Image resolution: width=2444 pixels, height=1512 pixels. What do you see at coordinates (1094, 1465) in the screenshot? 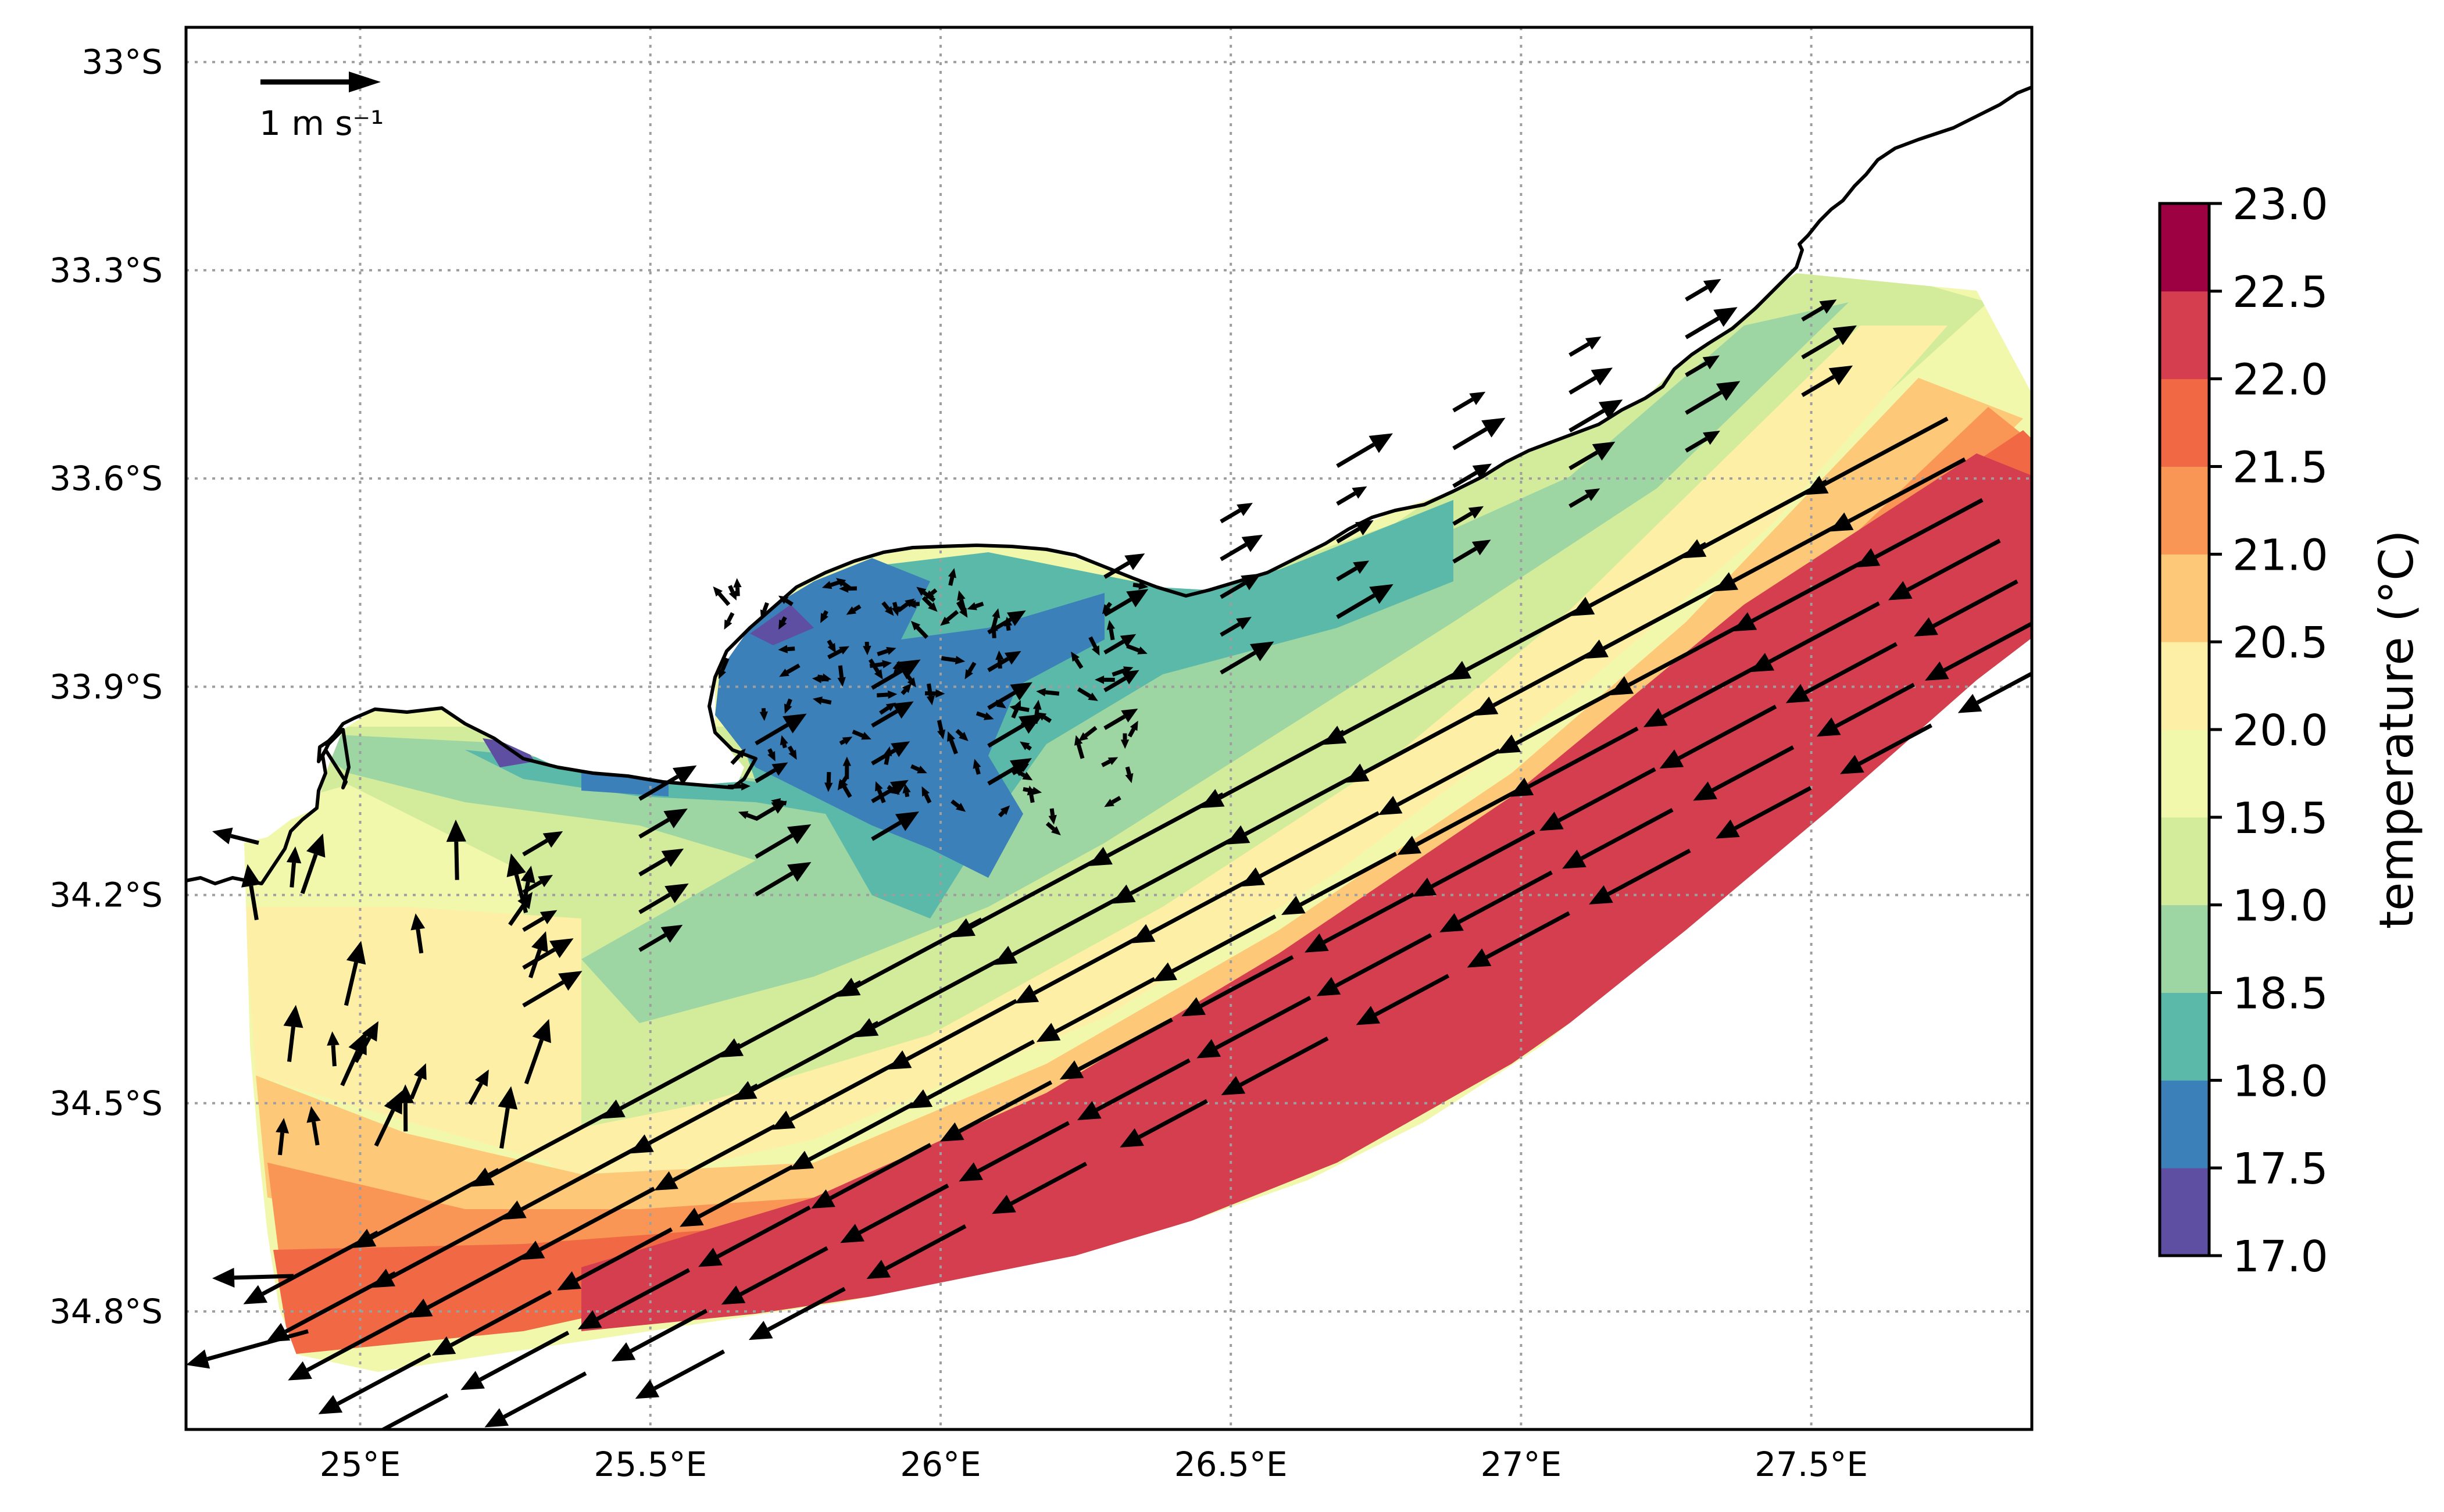
I see `x-tick-labels: 25°E 25.5°E 26°E 26.5°E 27°E 27.5°E` at bounding box center [1094, 1465].